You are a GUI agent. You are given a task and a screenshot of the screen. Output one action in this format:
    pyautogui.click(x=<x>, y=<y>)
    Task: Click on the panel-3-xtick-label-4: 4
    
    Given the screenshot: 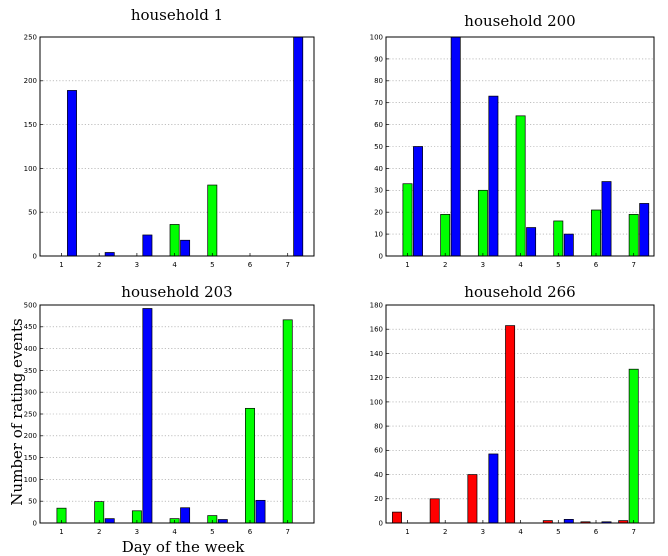 What is the action you would take?
    pyautogui.click(x=174, y=532)
    